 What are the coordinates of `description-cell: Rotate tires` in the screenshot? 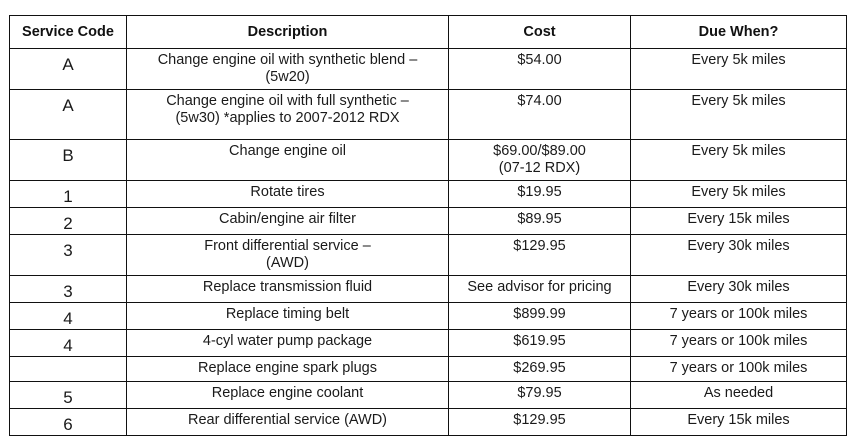 It's located at (287, 194).